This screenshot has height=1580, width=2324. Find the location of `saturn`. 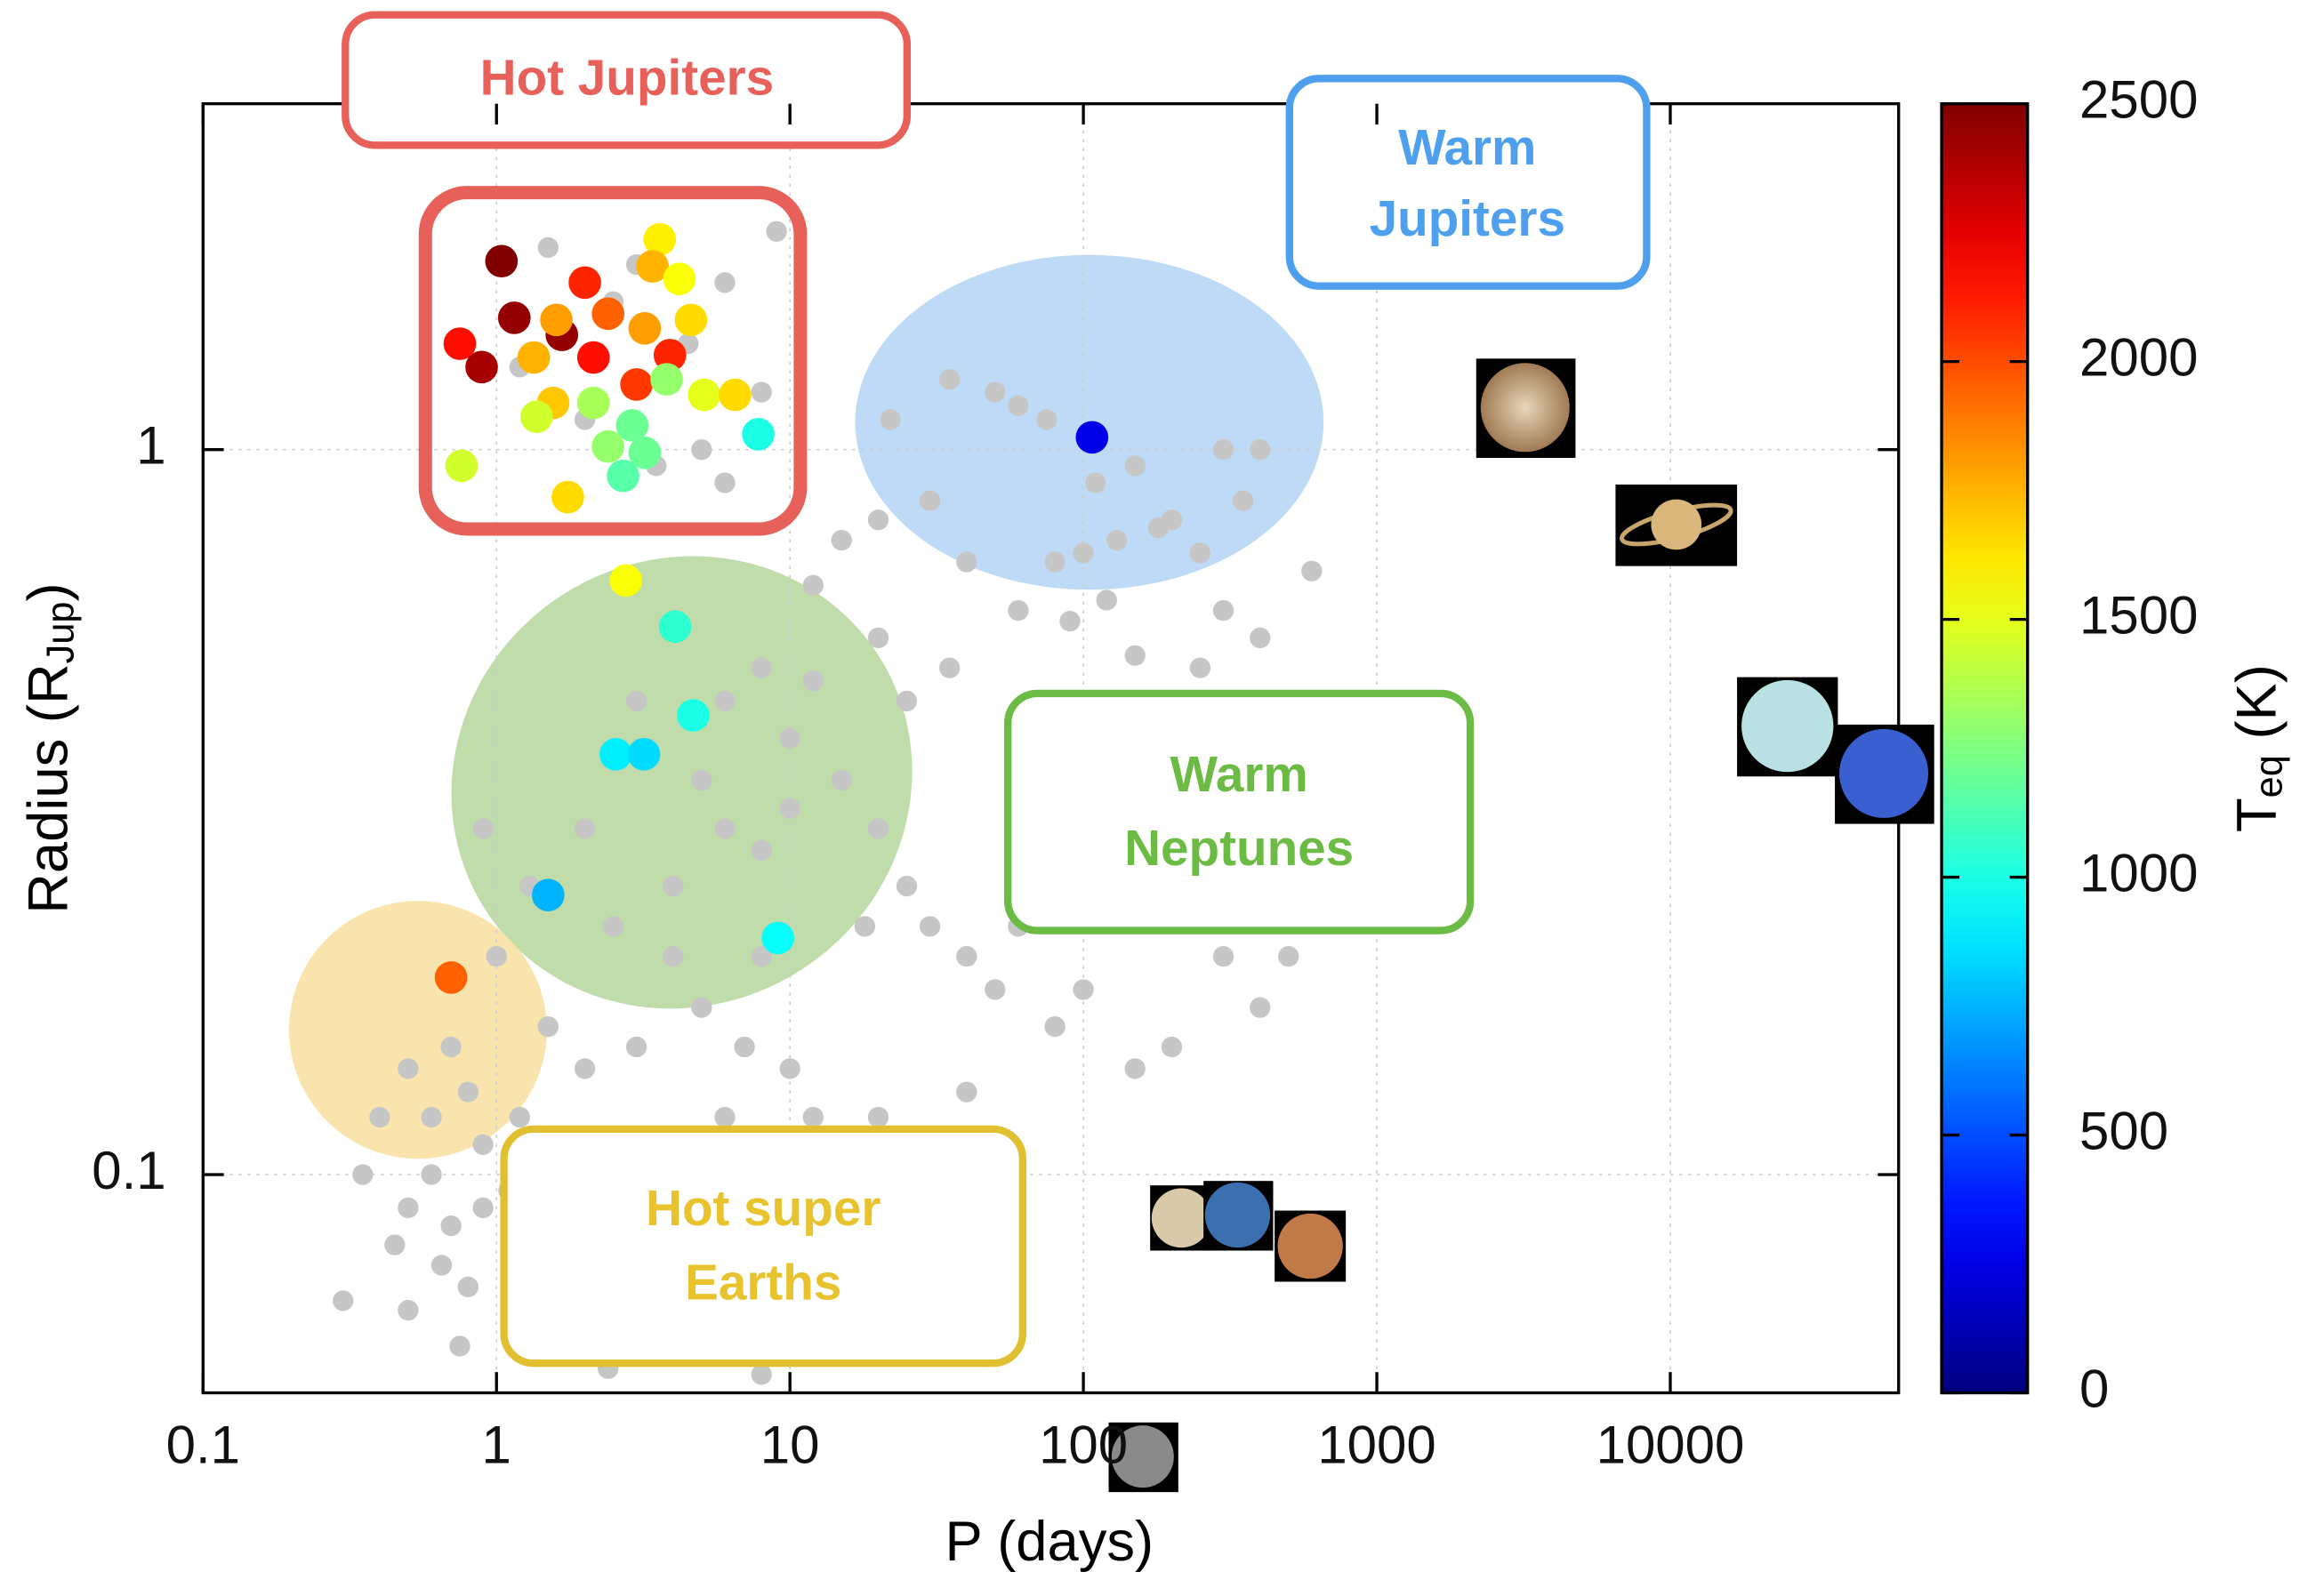

saturn is located at coordinates (1676, 524).